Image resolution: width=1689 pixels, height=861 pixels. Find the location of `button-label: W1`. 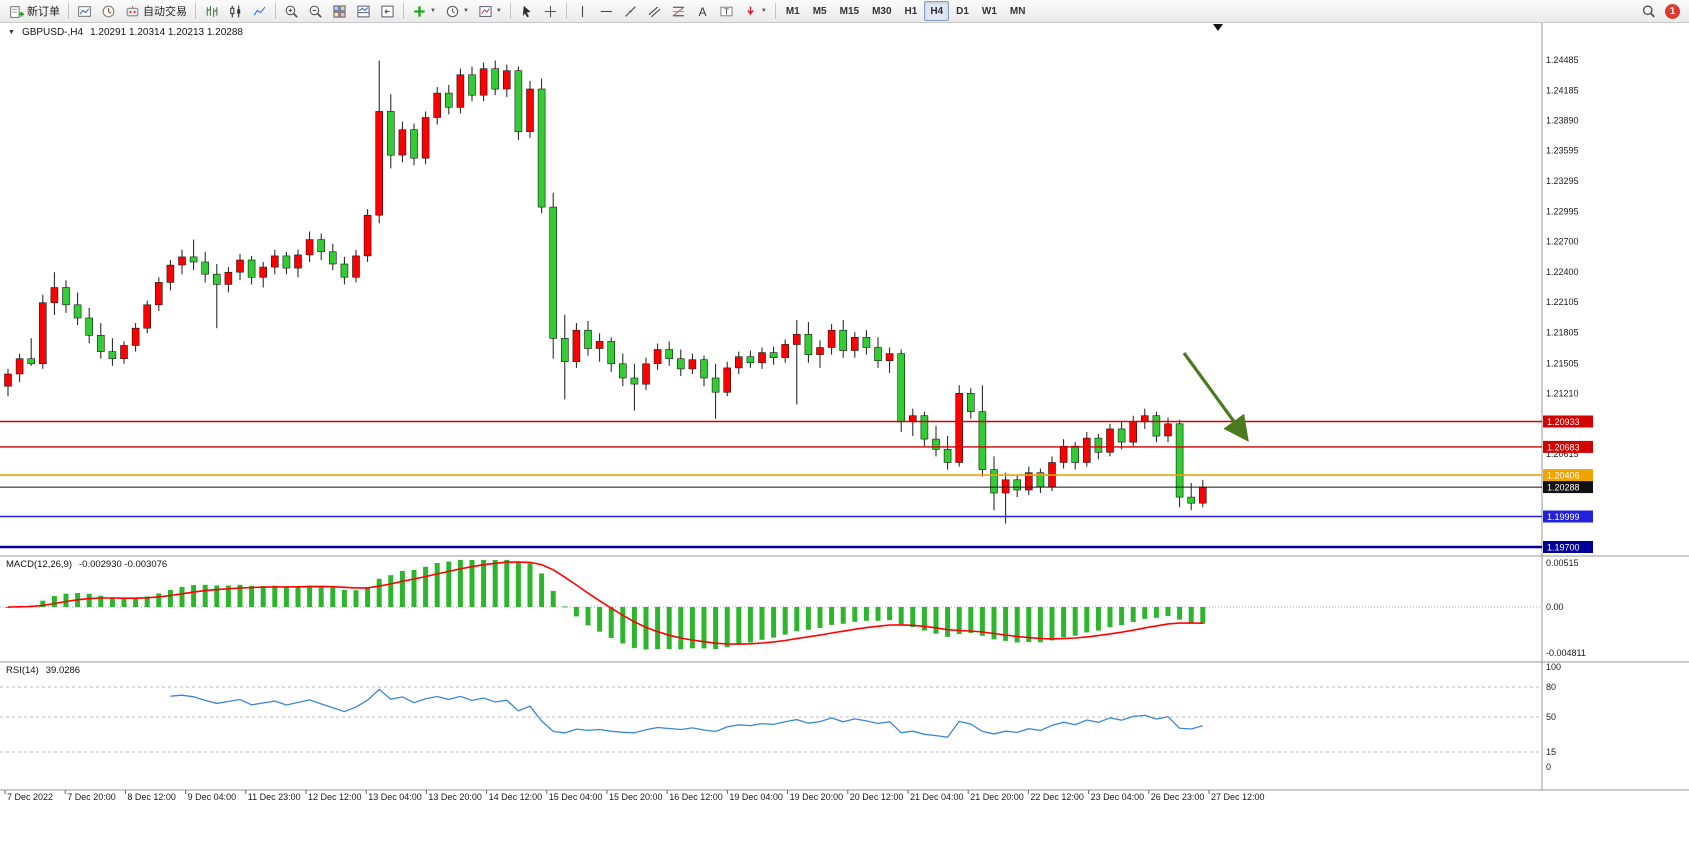

button-label: W1 is located at coordinates (989, 11).